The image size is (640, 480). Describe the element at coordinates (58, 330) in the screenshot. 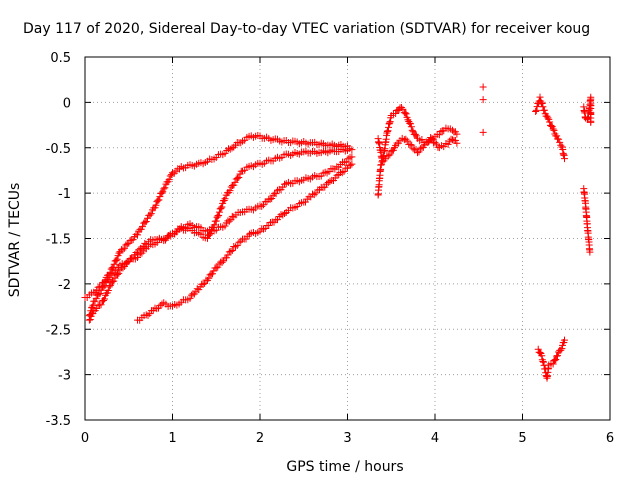

I see `y-tick-label: -2.5` at that location.